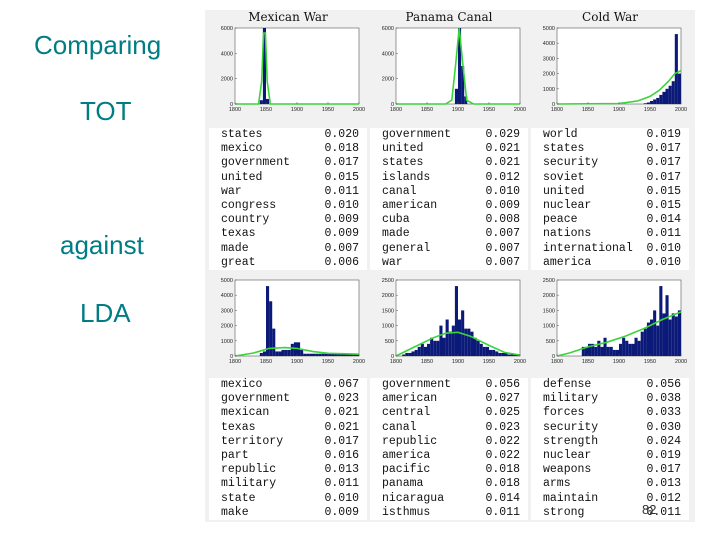 This screenshot has width=720, height=540. What do you see at coordinates (549, 281) in the screenshot?
I see `y-tick-label: 2500` at bounding box center [549, 281].